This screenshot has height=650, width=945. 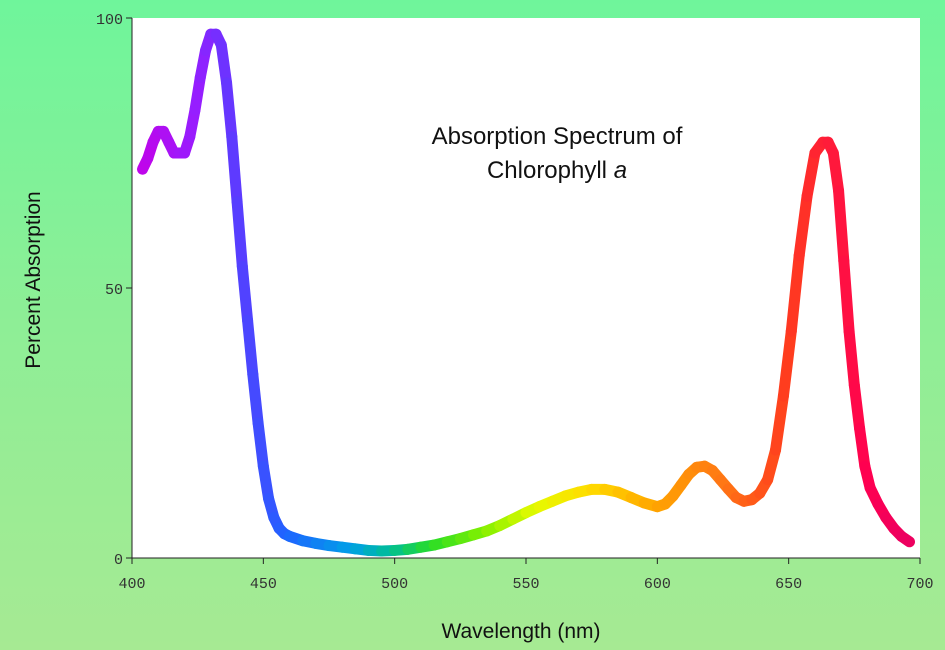 What do you see at coordinates (550, 170) in the screenshot?
I see `chart-title-line-2-text: Chlorophyll` at bounding box center [550, 170].